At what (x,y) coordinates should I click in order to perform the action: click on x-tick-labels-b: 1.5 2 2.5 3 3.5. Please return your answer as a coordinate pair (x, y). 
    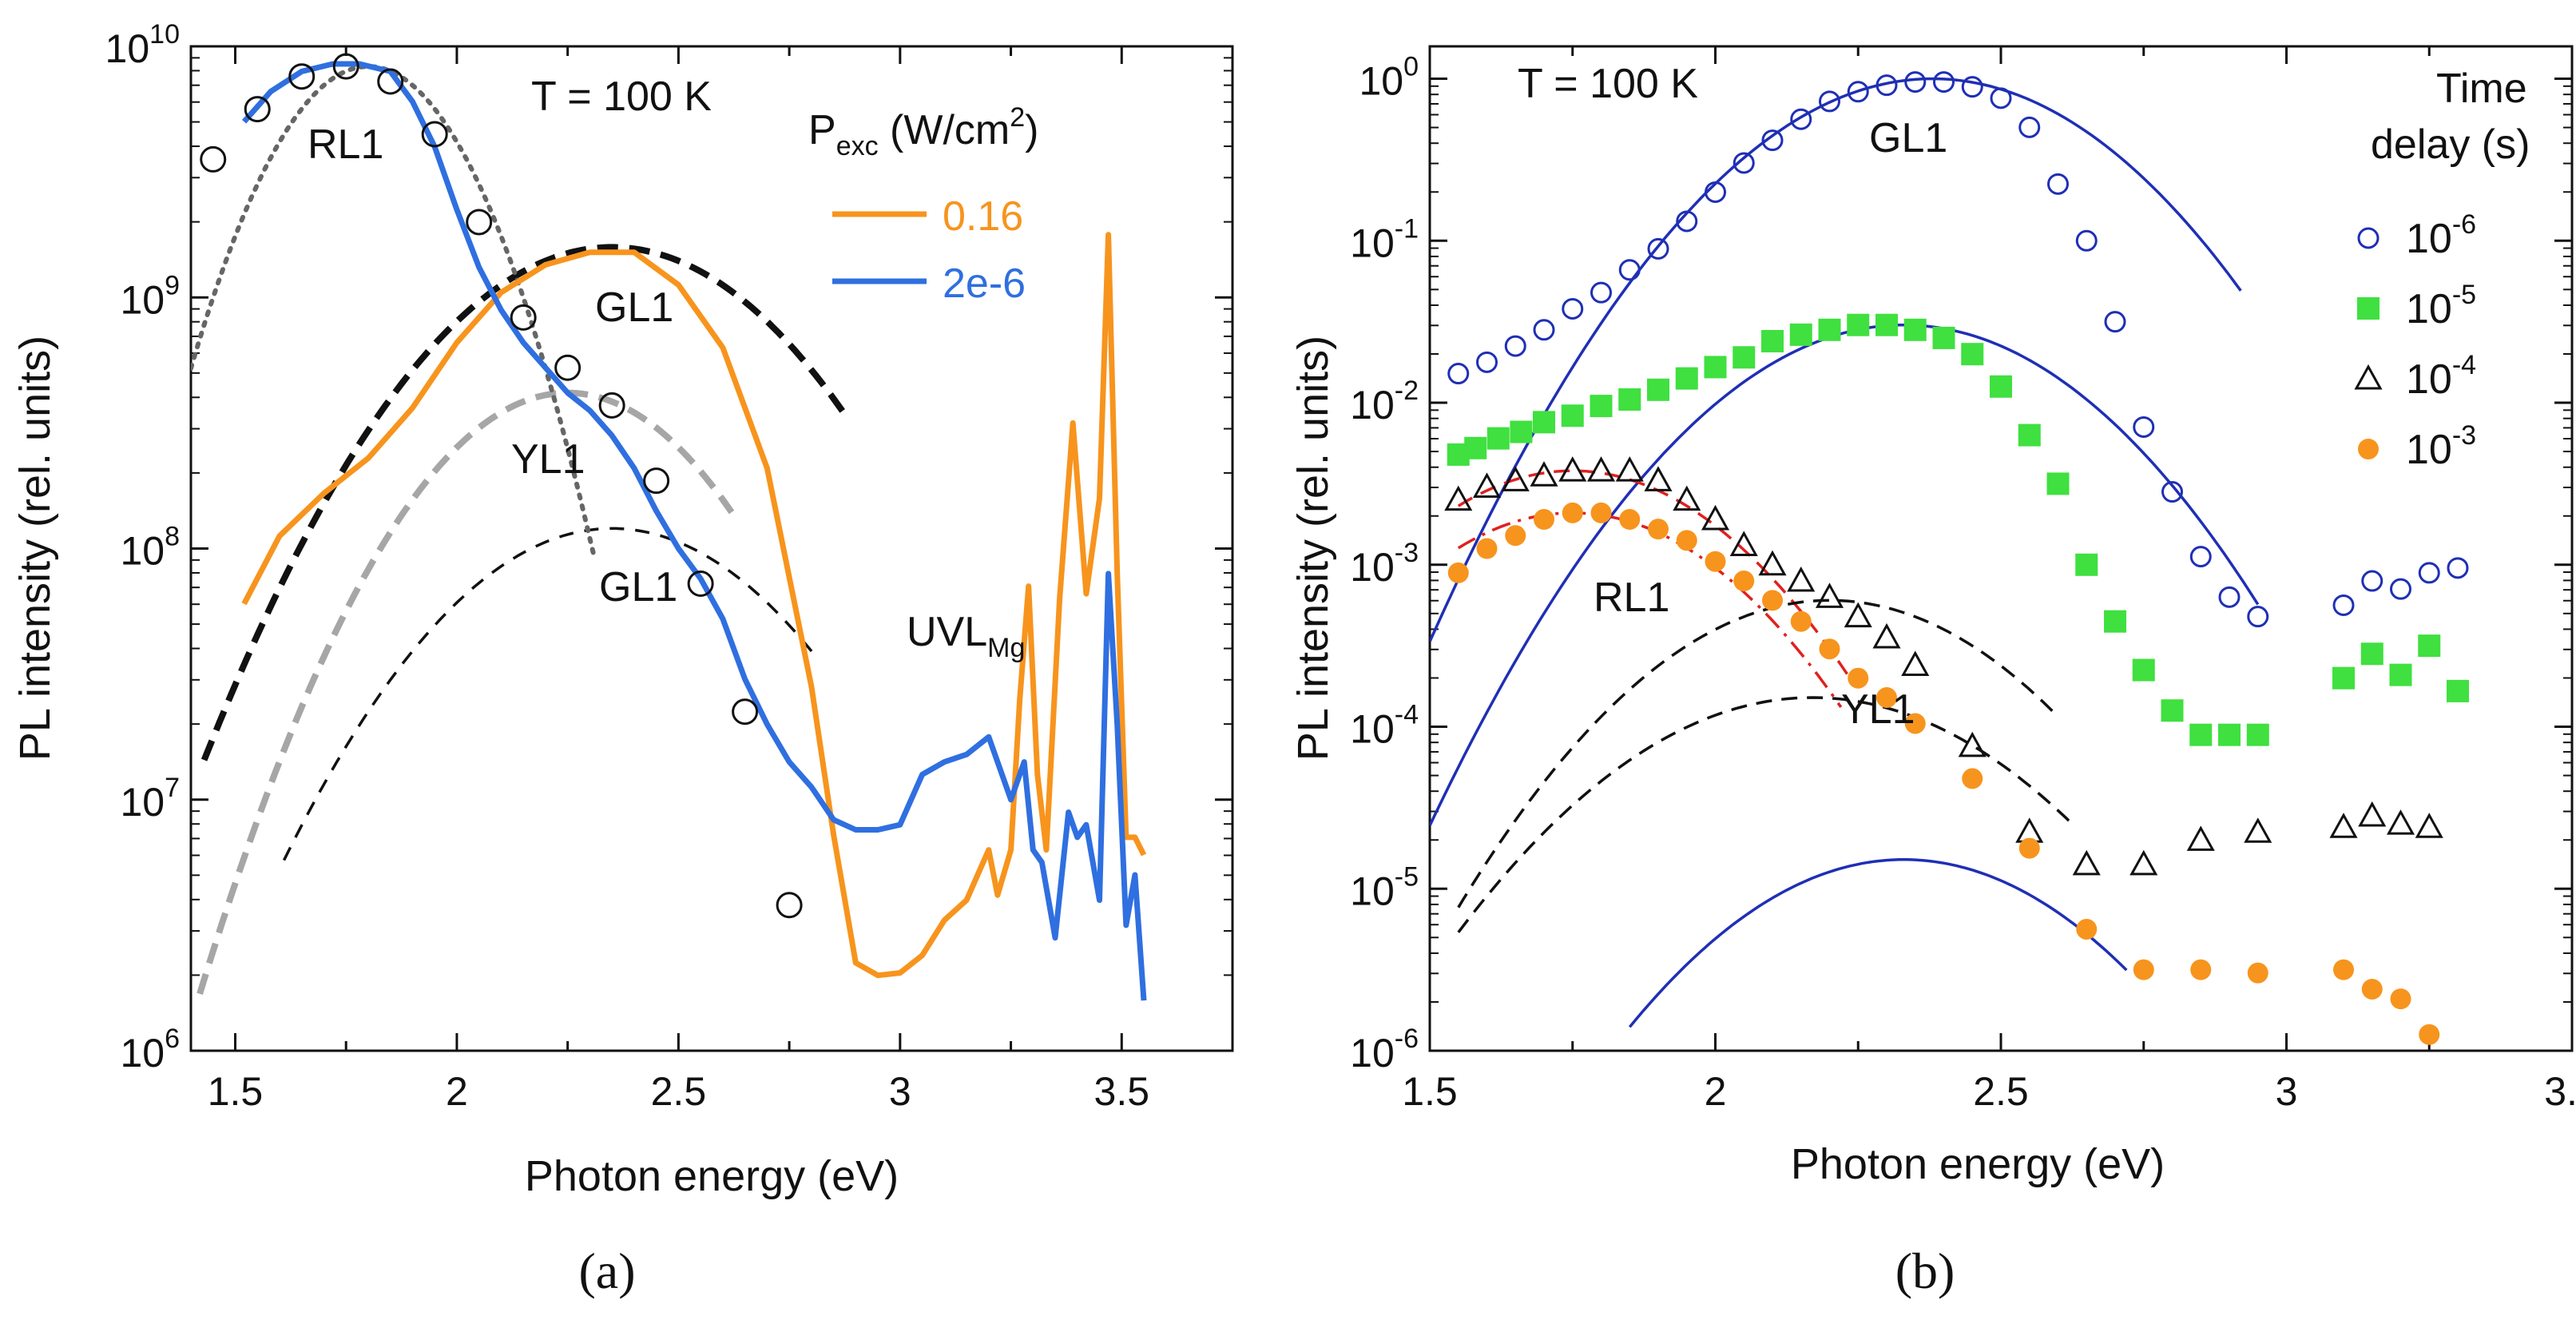
    Looking at the image, I should click on (1989, 1091).